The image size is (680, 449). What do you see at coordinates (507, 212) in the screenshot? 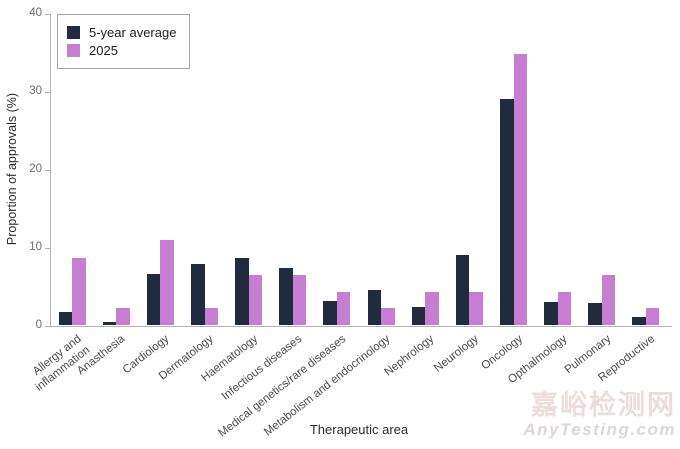
I see `bar-5-year-average-oncology` at bounding box center [507, 212].